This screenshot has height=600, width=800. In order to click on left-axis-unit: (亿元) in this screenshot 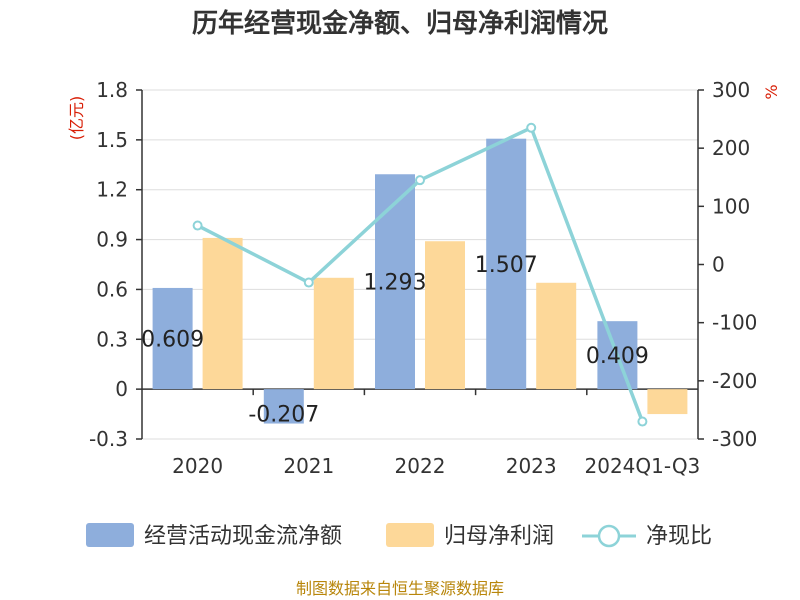, I will do `click(76, 118)`.